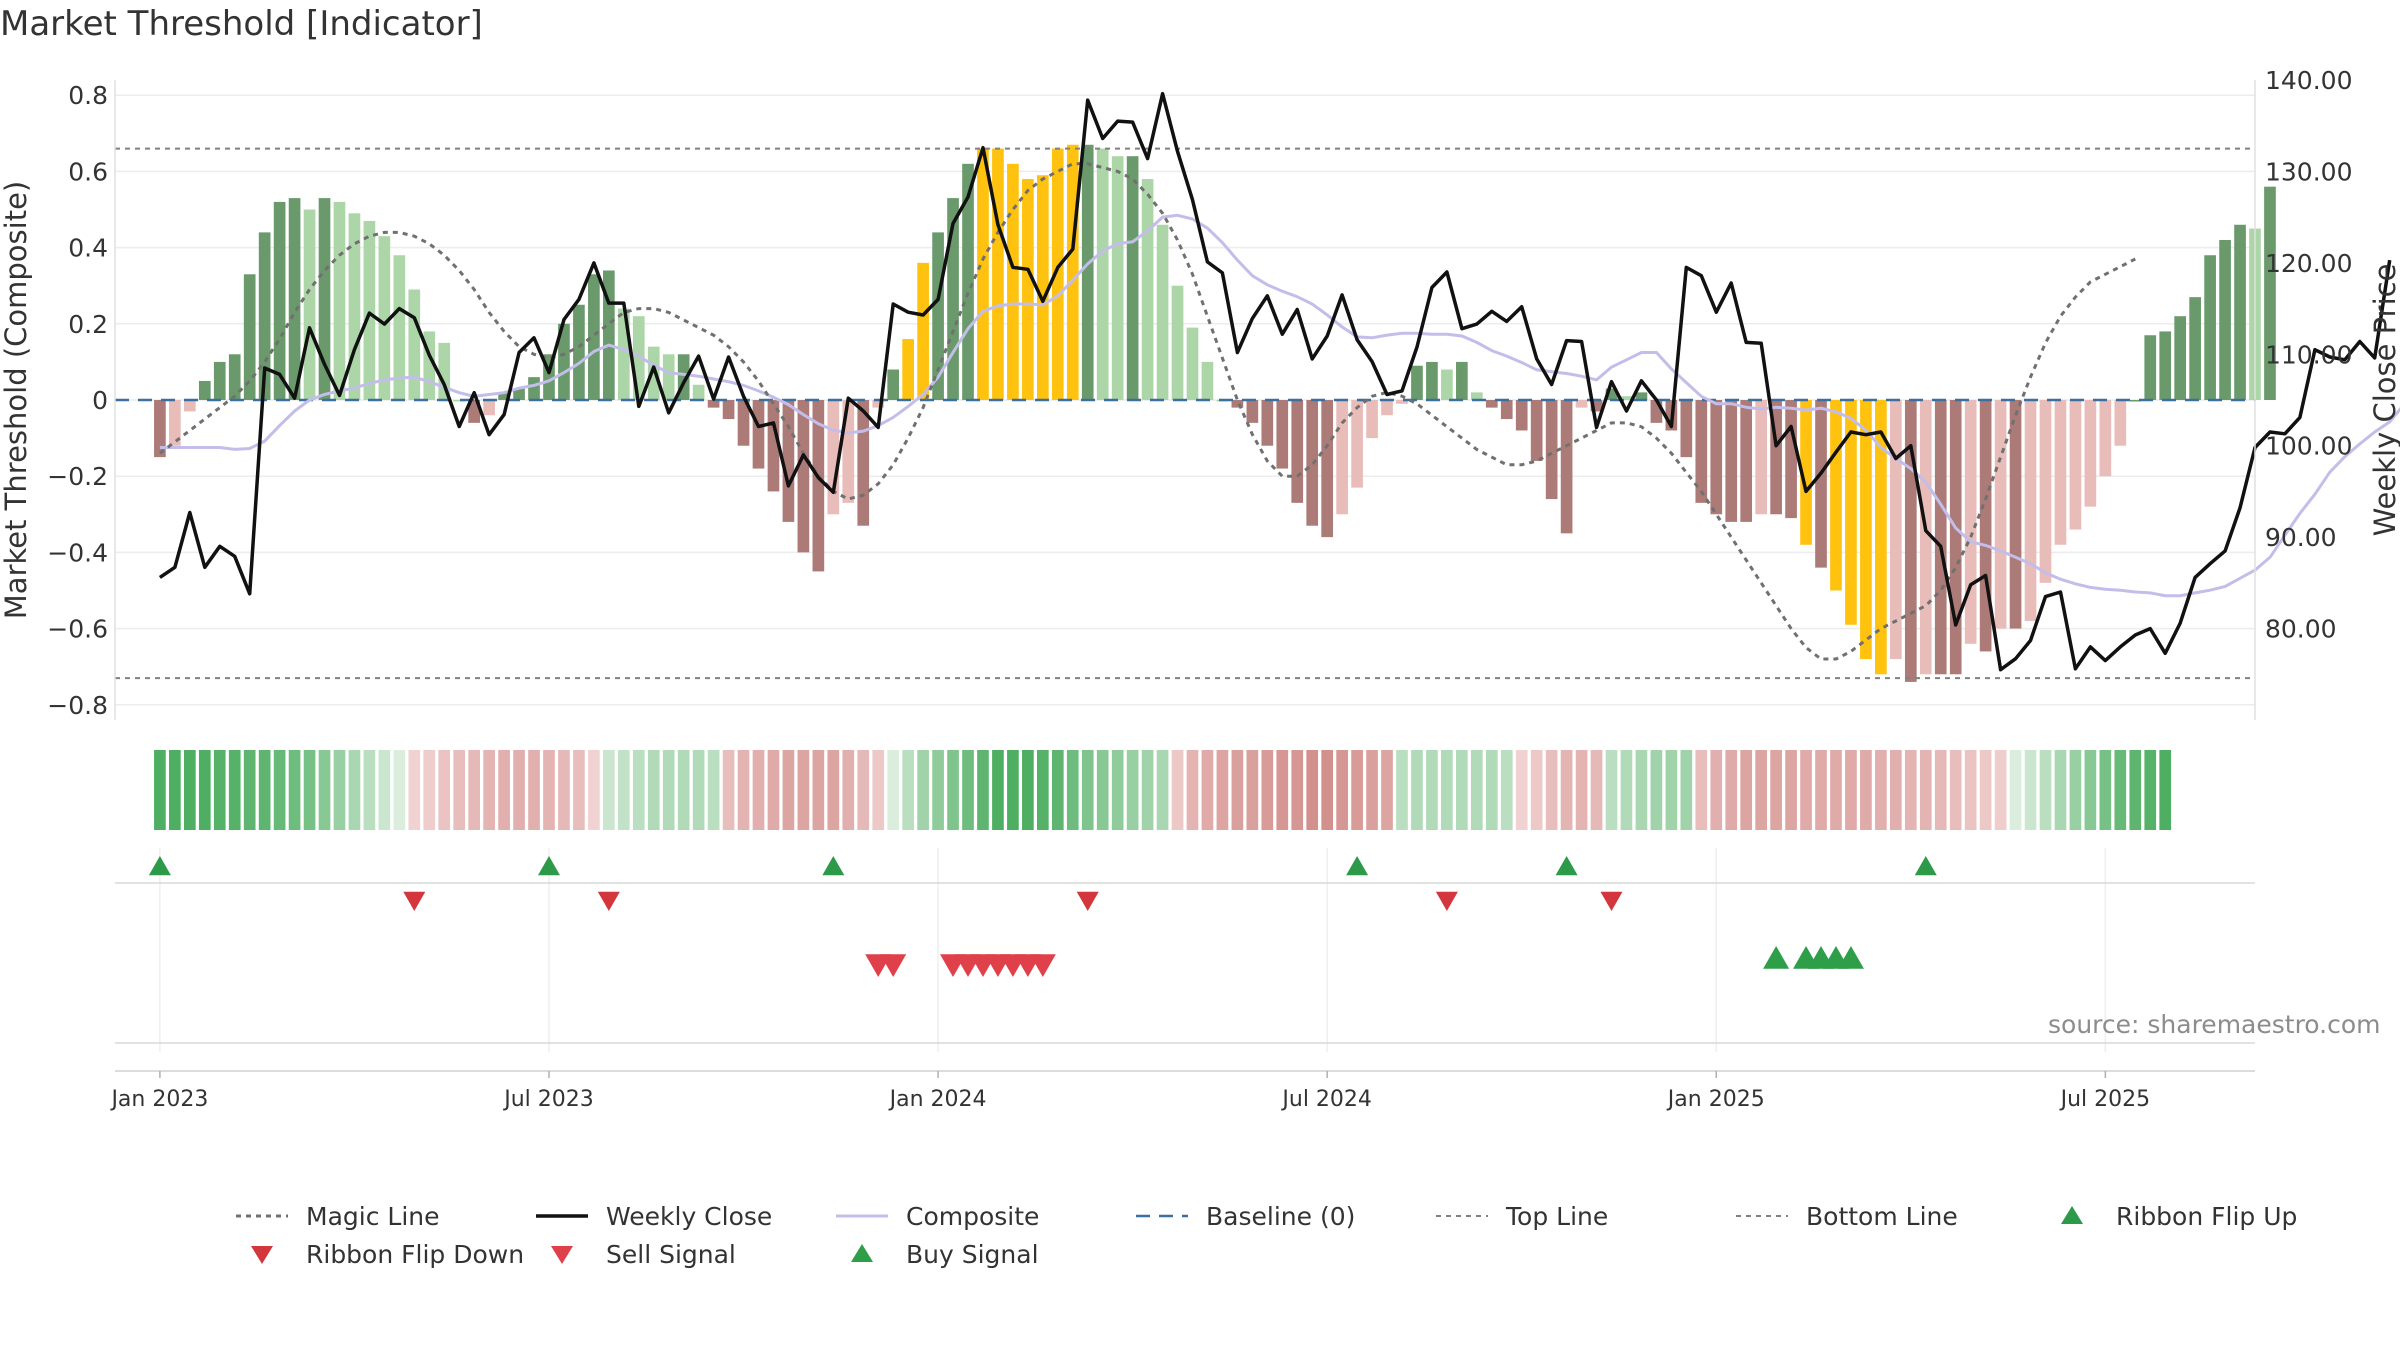 This screenshot has width=2400, height=1350. I want to click on x-tick-label: Jan 2024, so click(937, 1099).